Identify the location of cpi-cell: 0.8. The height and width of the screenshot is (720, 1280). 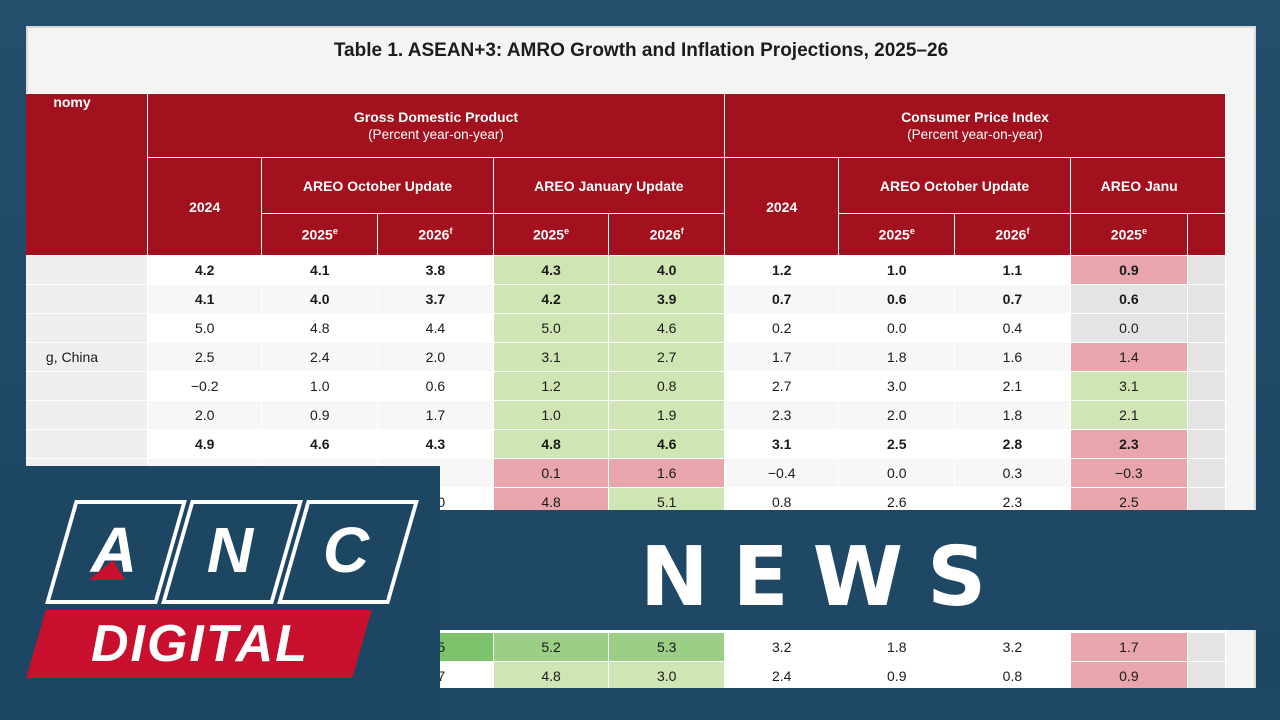
(1012, 676).